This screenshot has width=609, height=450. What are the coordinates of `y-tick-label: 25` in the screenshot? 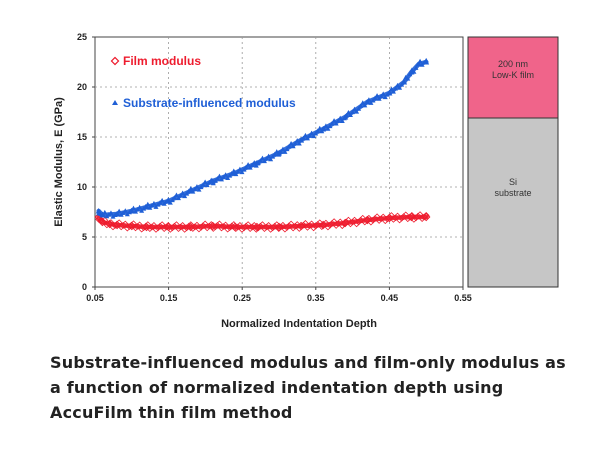 It's located at (82, 37).